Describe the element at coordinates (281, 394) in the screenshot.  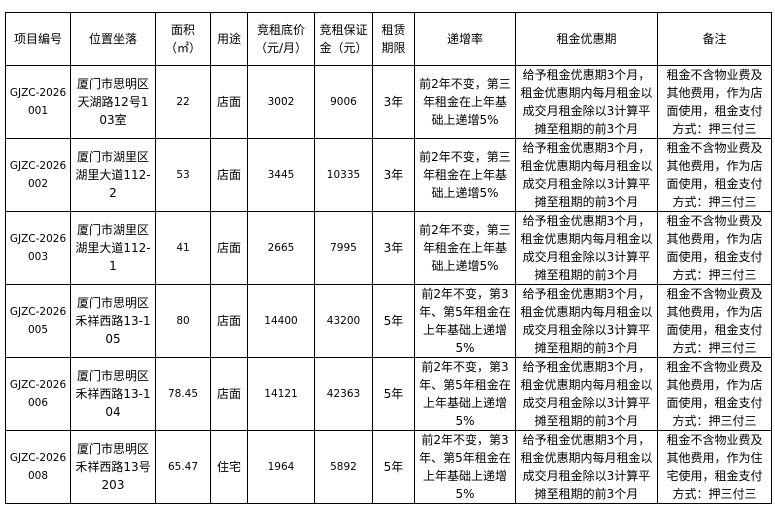
I see `cell-base-price: 14121` at that location.